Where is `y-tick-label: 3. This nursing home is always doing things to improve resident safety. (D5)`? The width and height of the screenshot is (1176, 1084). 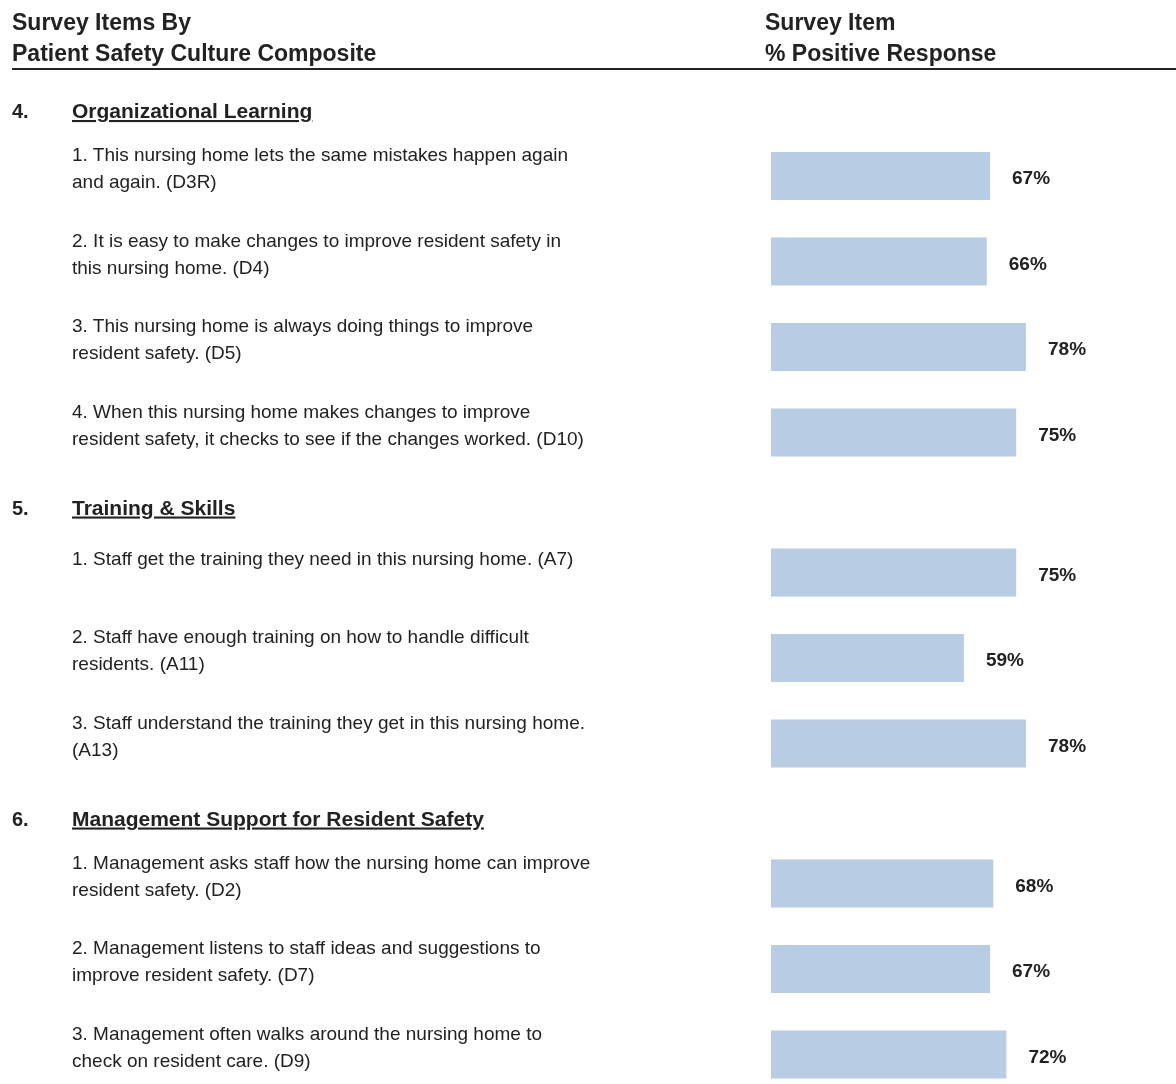 y-tick-label: 3. This nursing home is always doing things to improve resident safety. (D5) is located at coordinates (303, 339).